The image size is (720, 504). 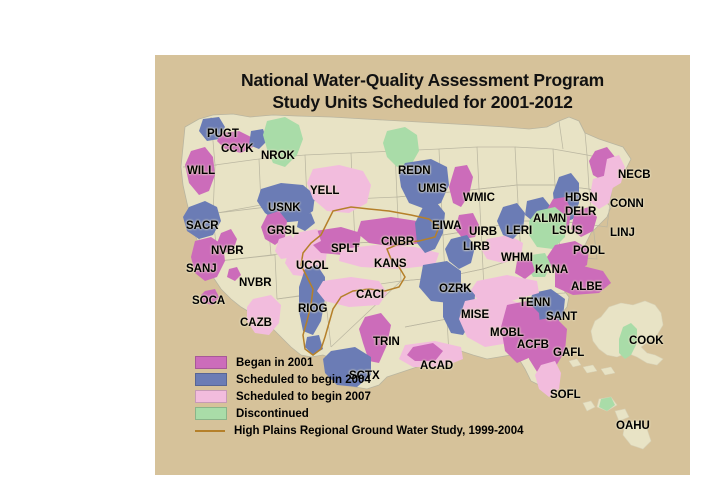 I want to click on legend-item-2: Scheduled to begin 2004, so click(x=395, y=380).